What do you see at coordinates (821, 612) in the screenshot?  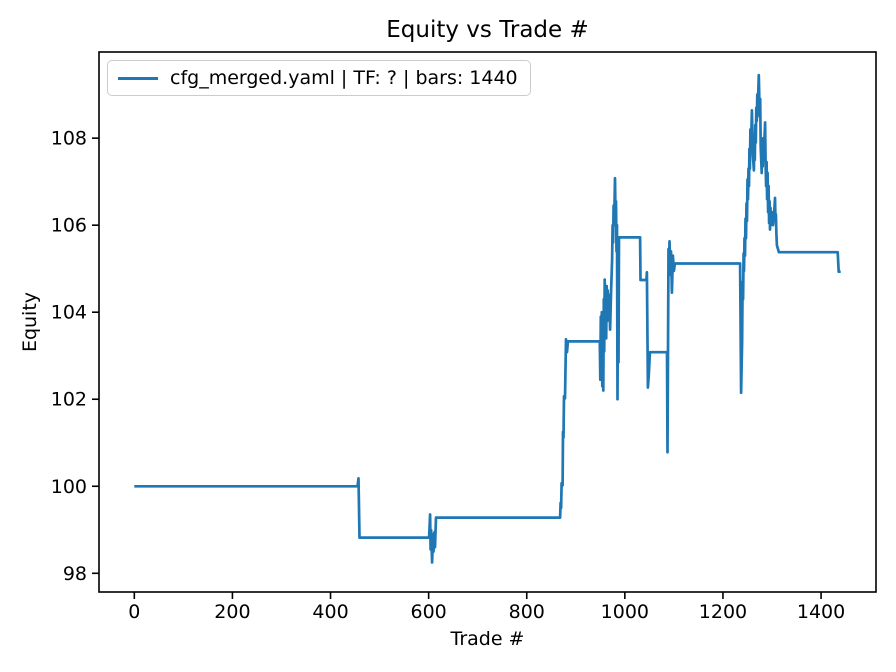 I see `x-tick-label: 1400` at bounding box center [821, 612].